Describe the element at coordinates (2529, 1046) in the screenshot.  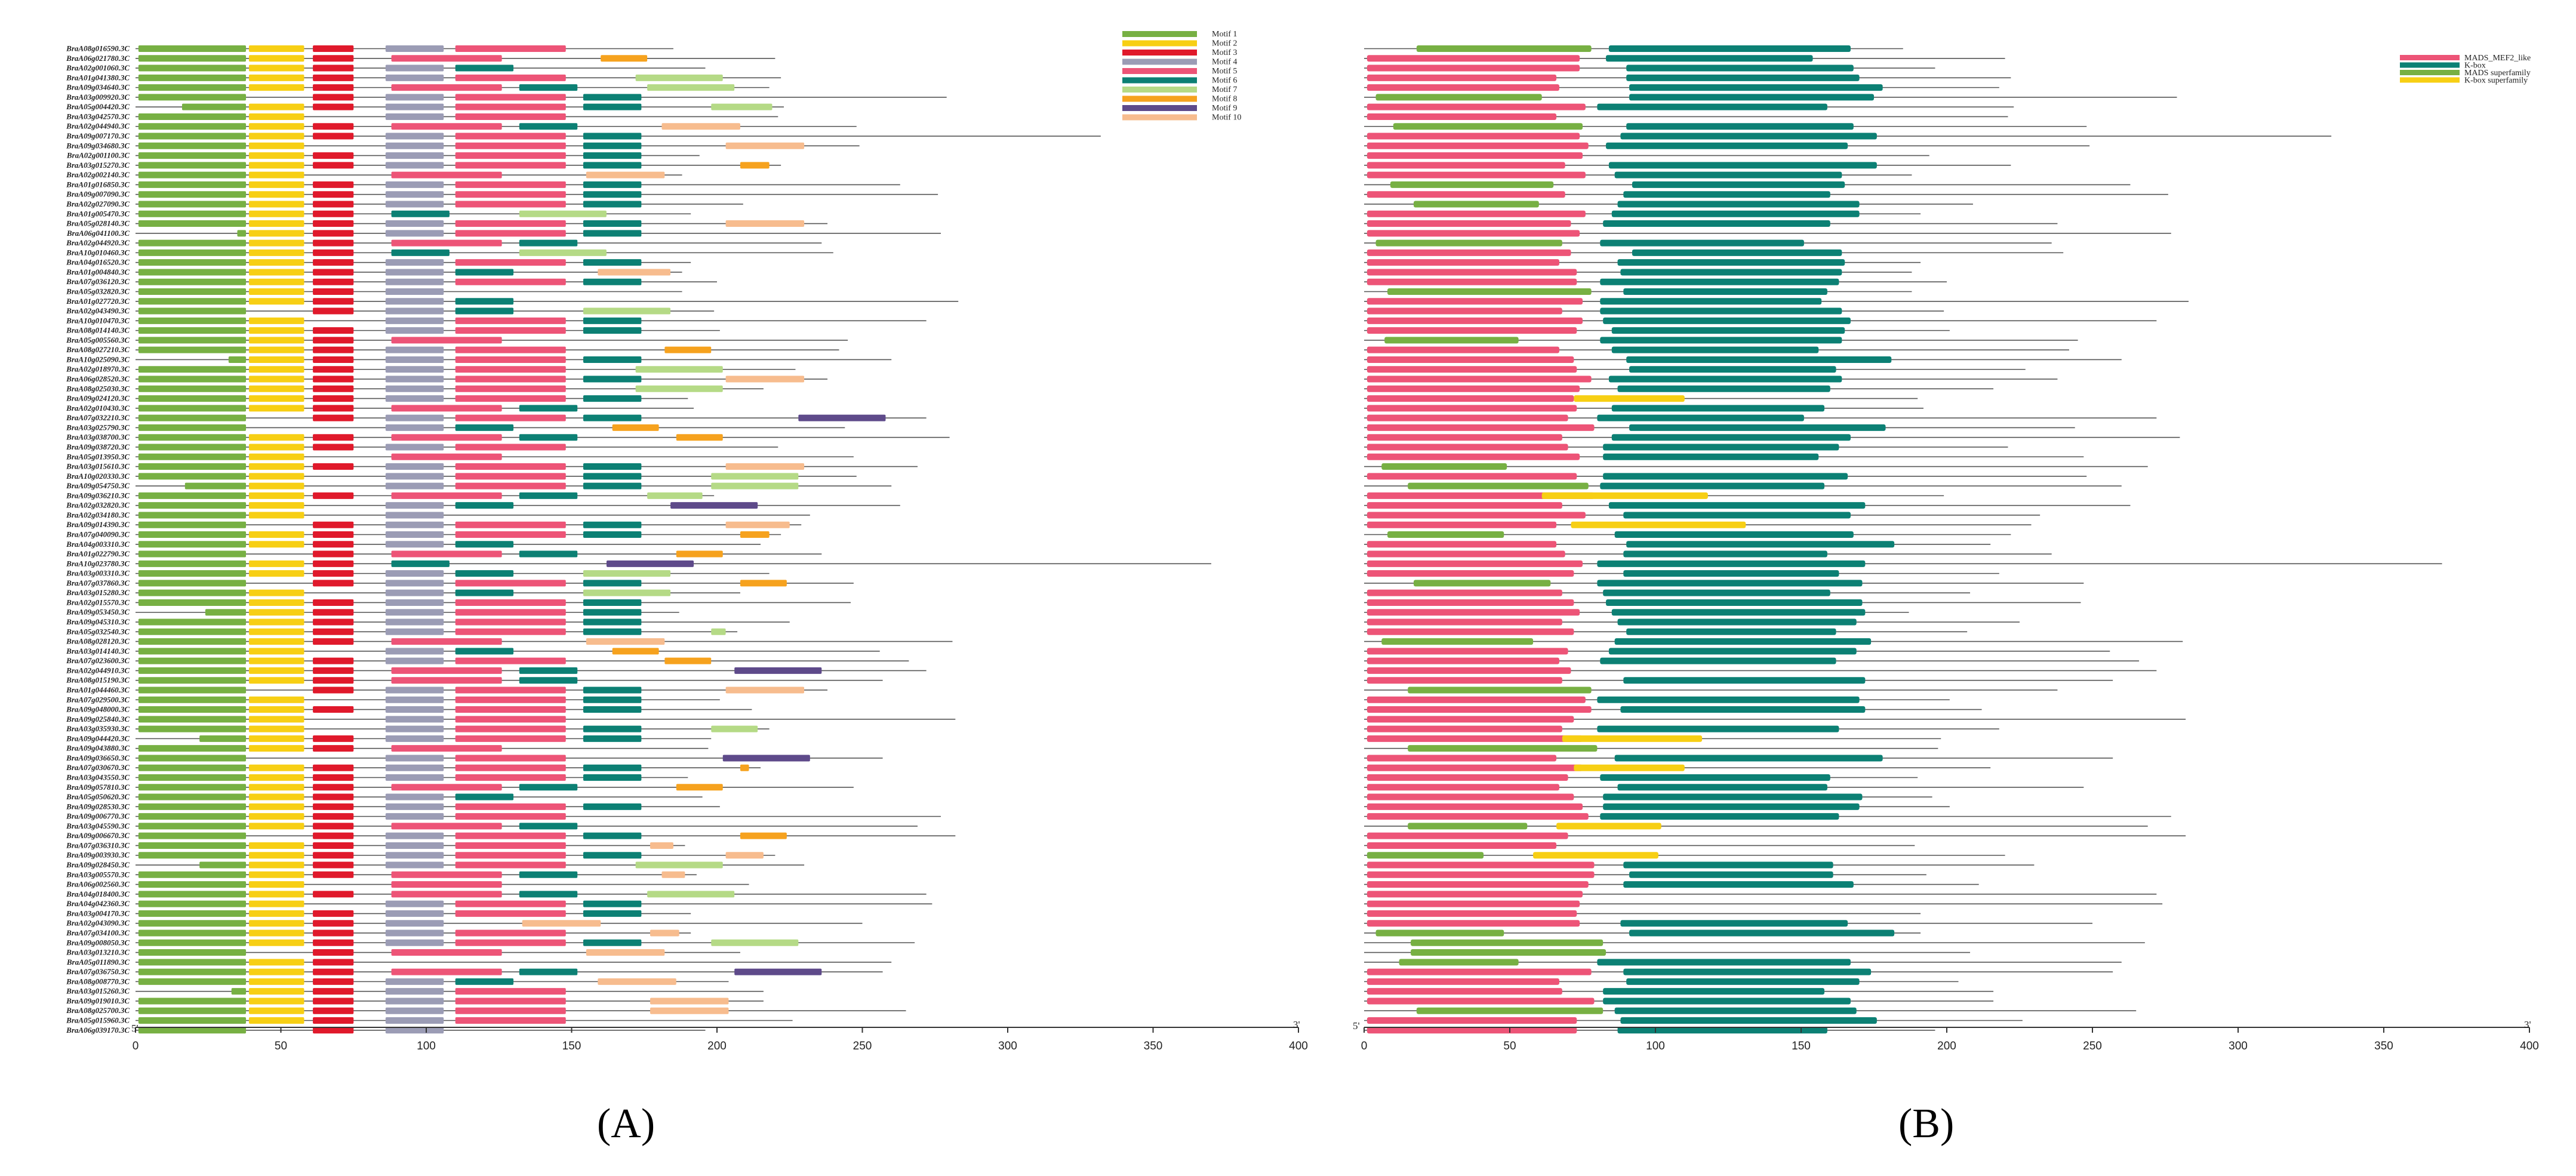
I see `panel-b-tick-label: 400` at that location.